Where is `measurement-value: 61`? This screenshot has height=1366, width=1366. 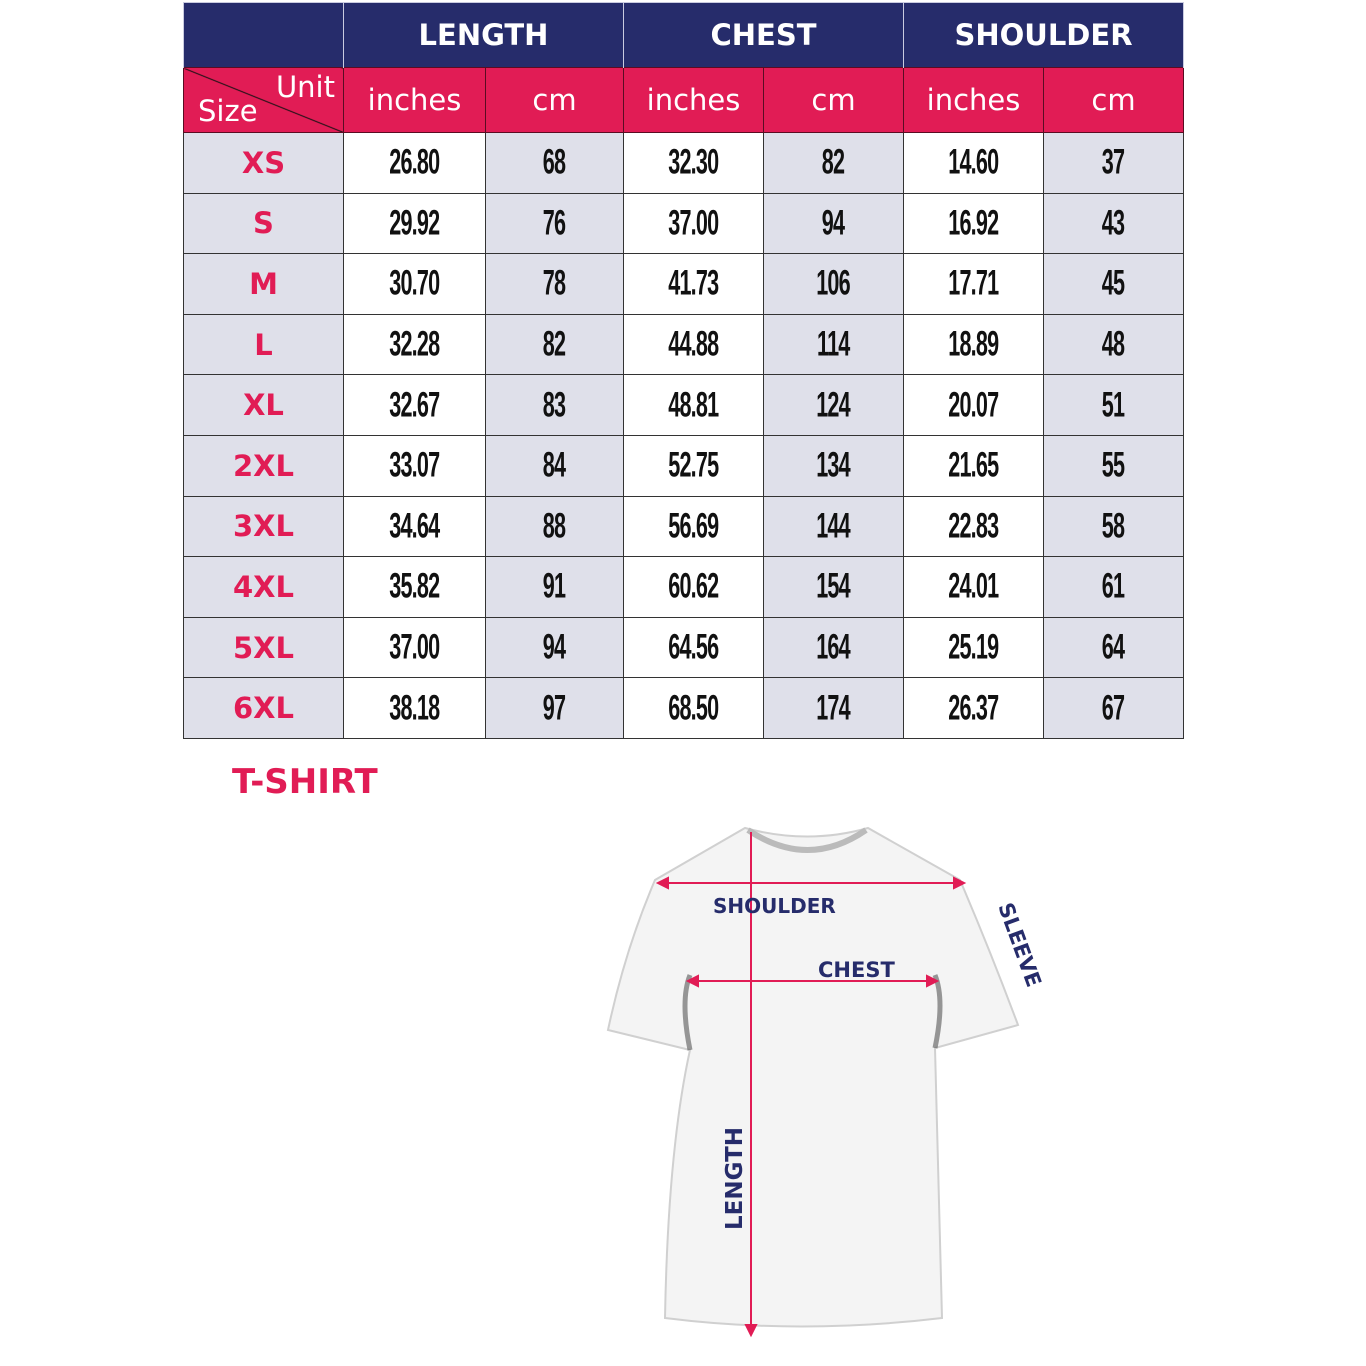
measurement-value: 61 is located at coordinates (1113, 586).